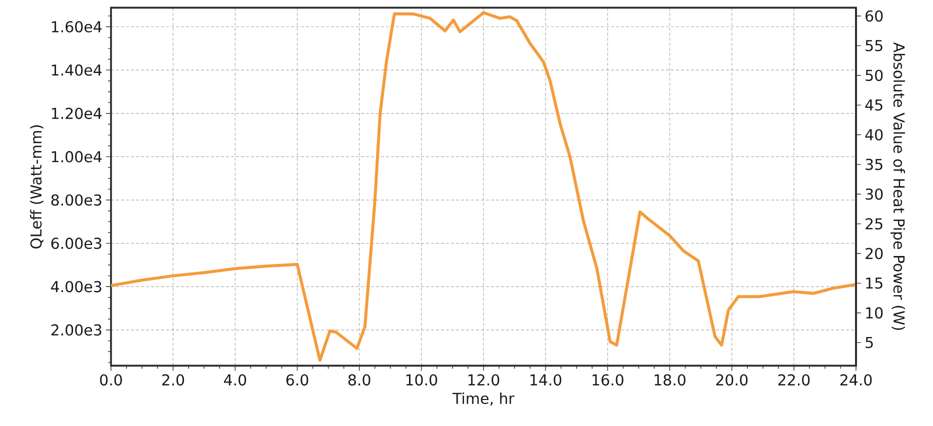 This screenshot has width=933, height=426. What do you see at coordinates (898, 186) in the screenshot?
I see `y2-axis-title: Absolute Value of Heat Pipe Power (W)` at bounding box center [898, 186].